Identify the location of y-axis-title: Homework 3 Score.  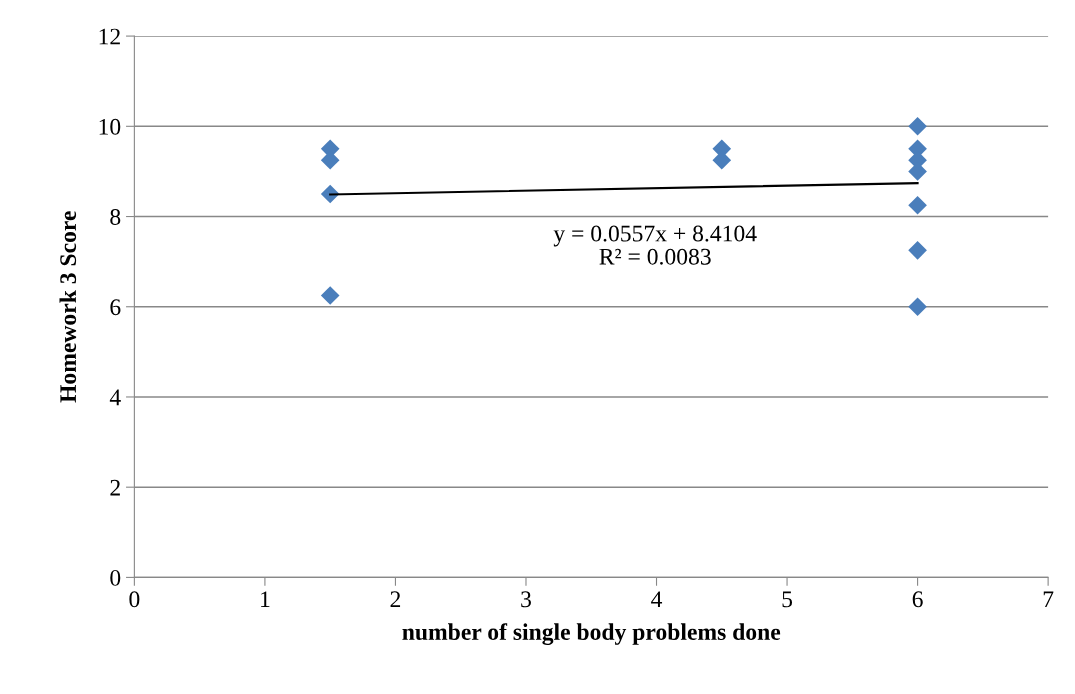
(68, 307).